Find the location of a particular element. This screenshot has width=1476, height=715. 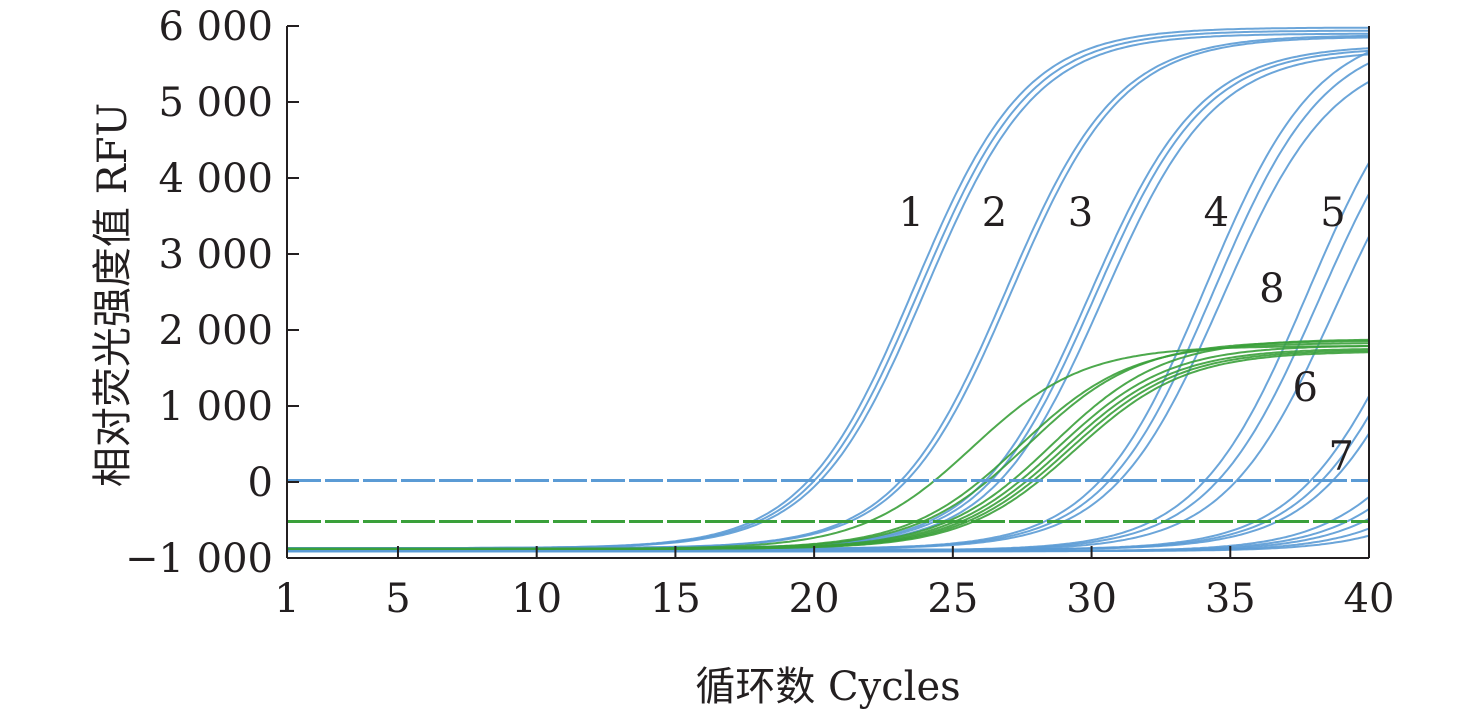

x-tick-label: 30 is located at coordinates (1091, 599).